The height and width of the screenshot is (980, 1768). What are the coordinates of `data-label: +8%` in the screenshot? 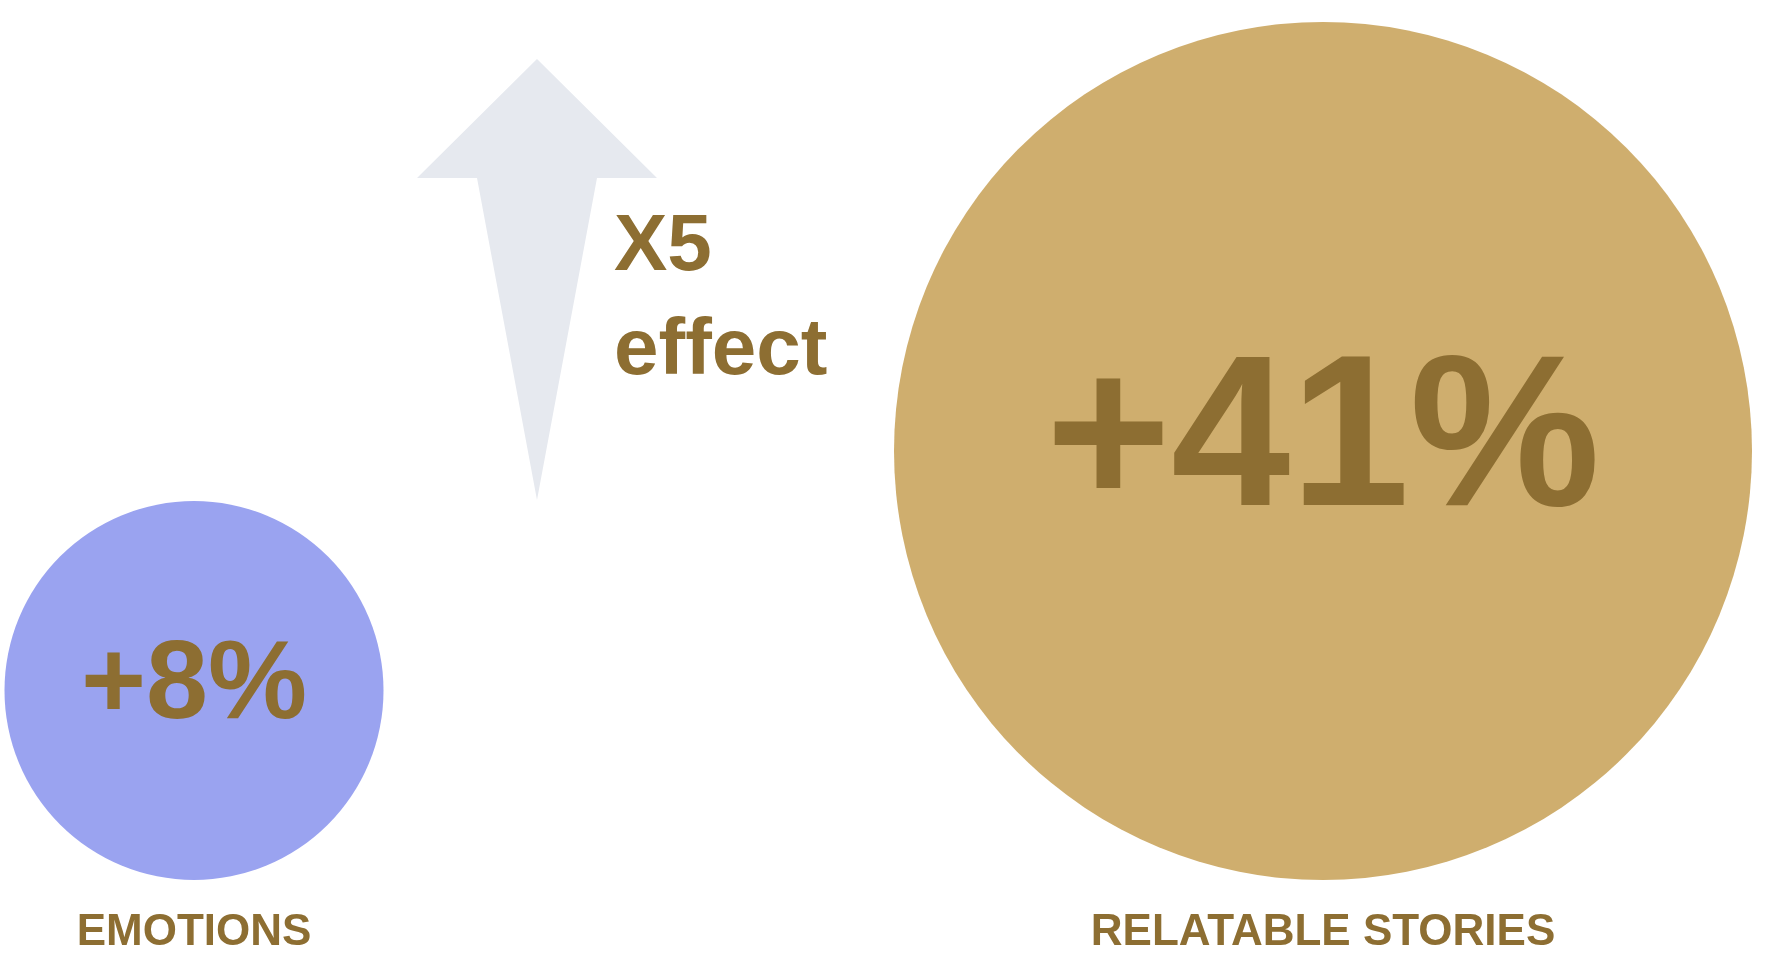 It's located at (194, 680).